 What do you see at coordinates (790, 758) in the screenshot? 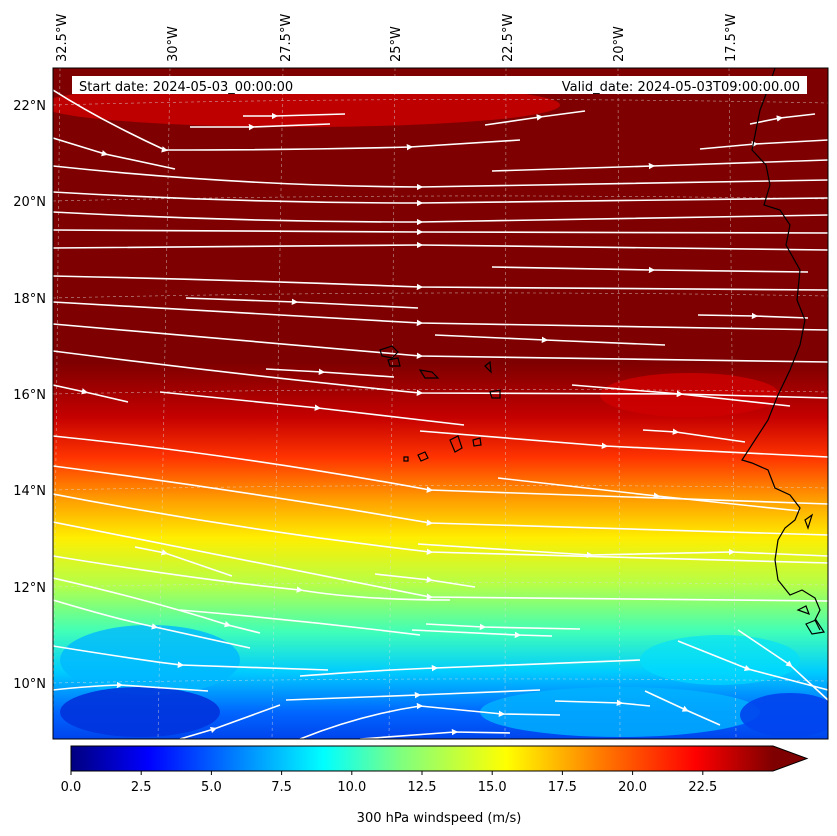
I see `colorbar-extend-arrow` at bounding box center [790, 758].